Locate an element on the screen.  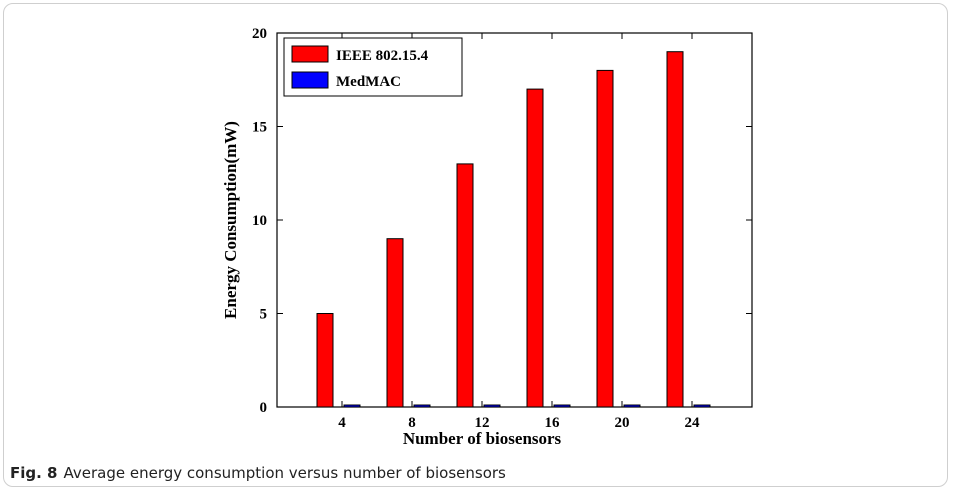
x-tick-label: 4 is located at coordinates (342, 423).